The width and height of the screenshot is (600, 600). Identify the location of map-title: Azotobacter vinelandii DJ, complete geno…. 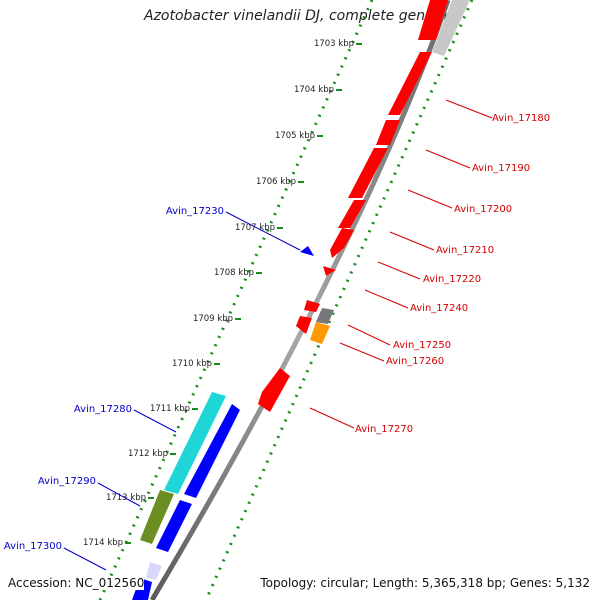
(300, 16).